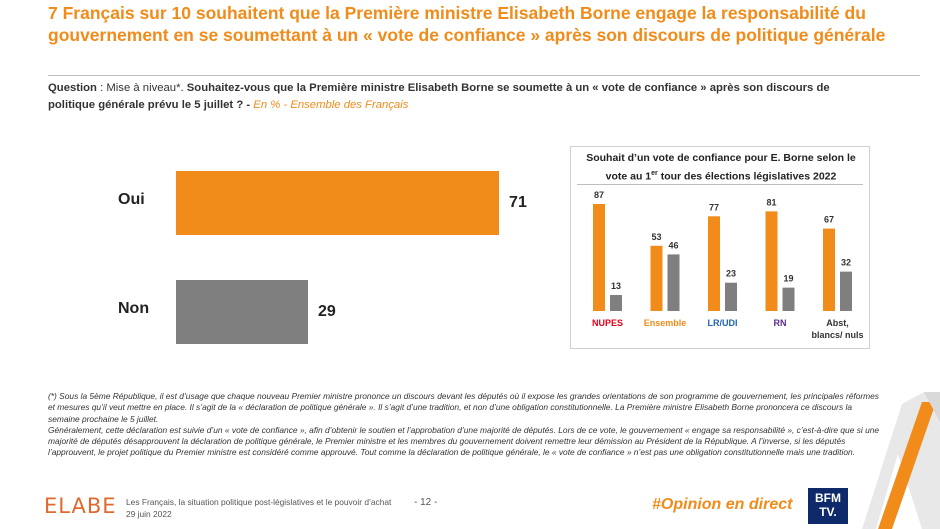 The height and width of the screenshot is (529, 940). I want to click on page-number: - 12 -, so click(426, 502).